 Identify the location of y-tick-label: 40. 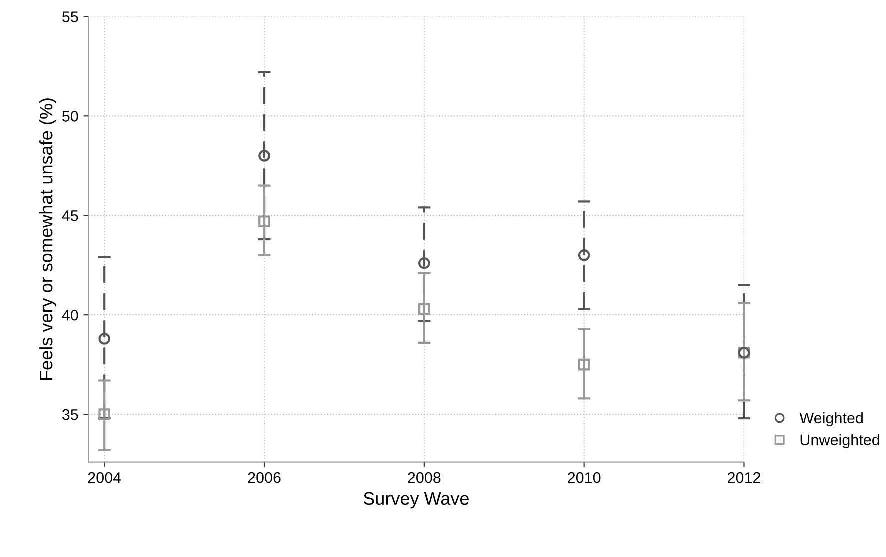
(70, 315).